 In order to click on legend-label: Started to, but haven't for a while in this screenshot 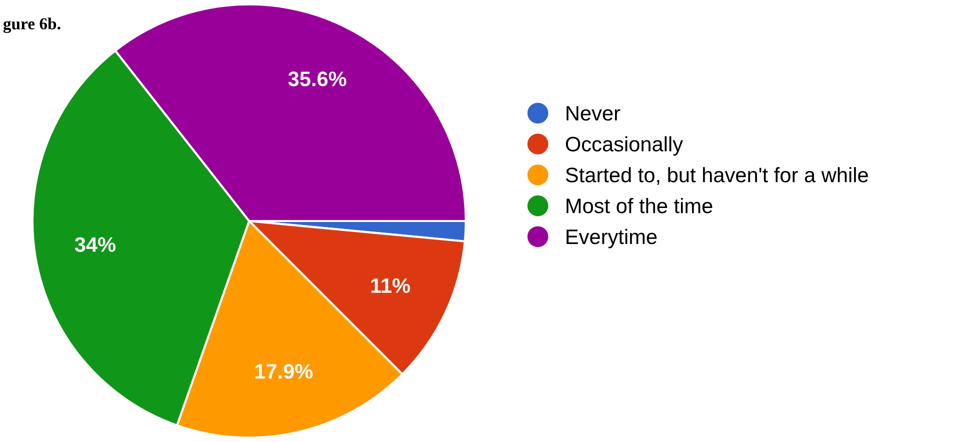, I will do `click(717, 176)`.